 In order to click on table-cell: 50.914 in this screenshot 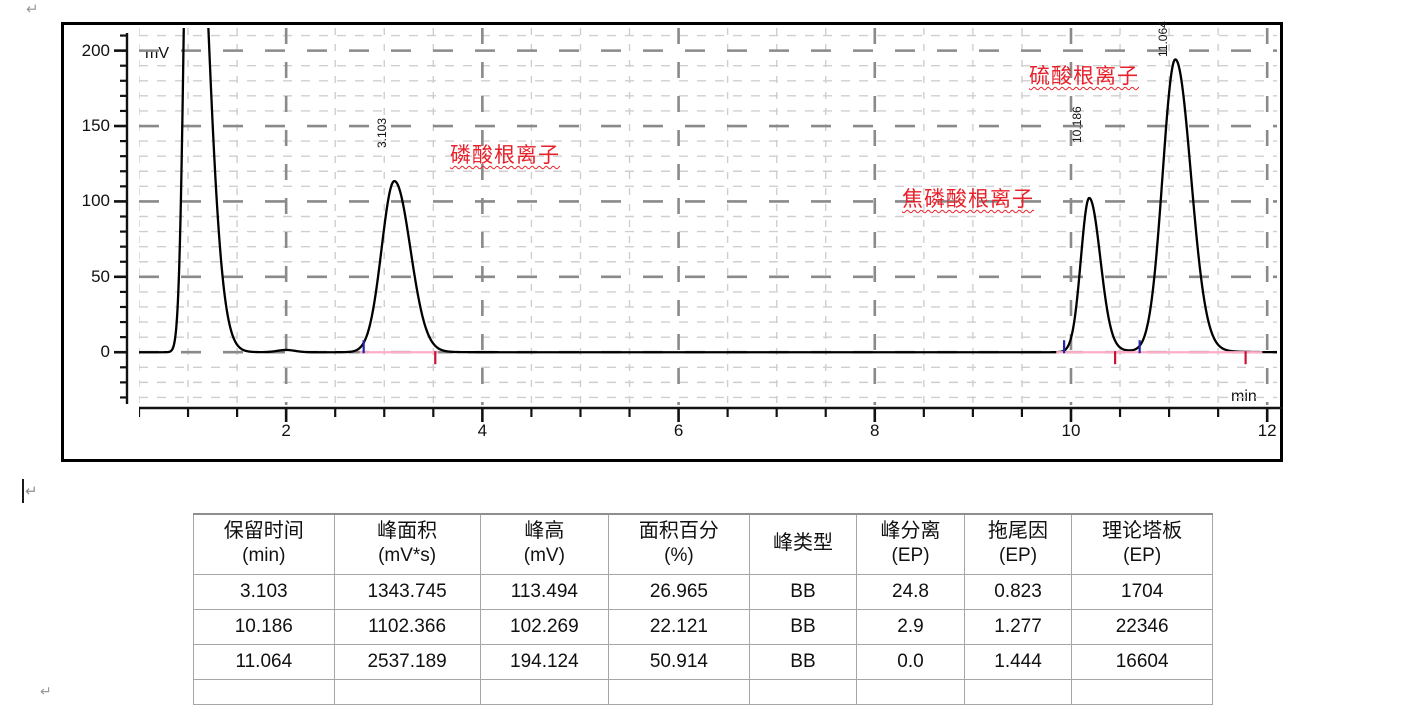, I will do `click(679, 661)`.